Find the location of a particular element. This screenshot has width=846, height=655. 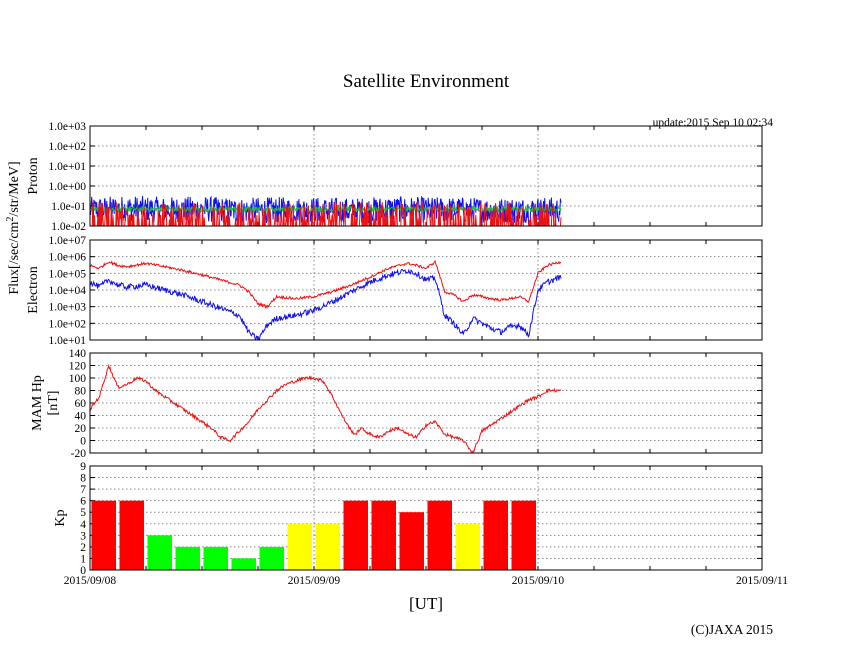

kp-ytick-label: 2 is located at coordinates (83, 548).